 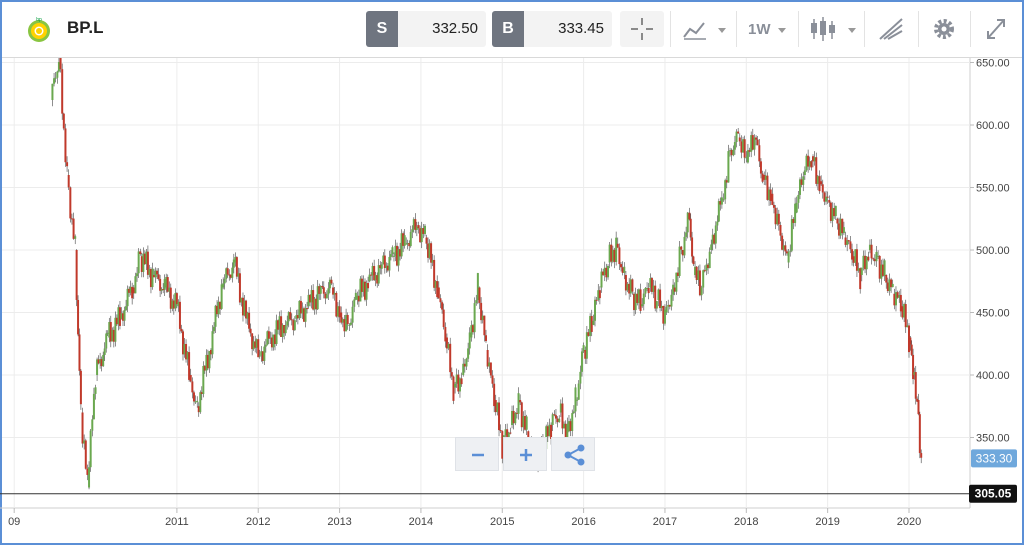 I want to click on sell-price-button: S 332.50, so click(x=426, y=29).